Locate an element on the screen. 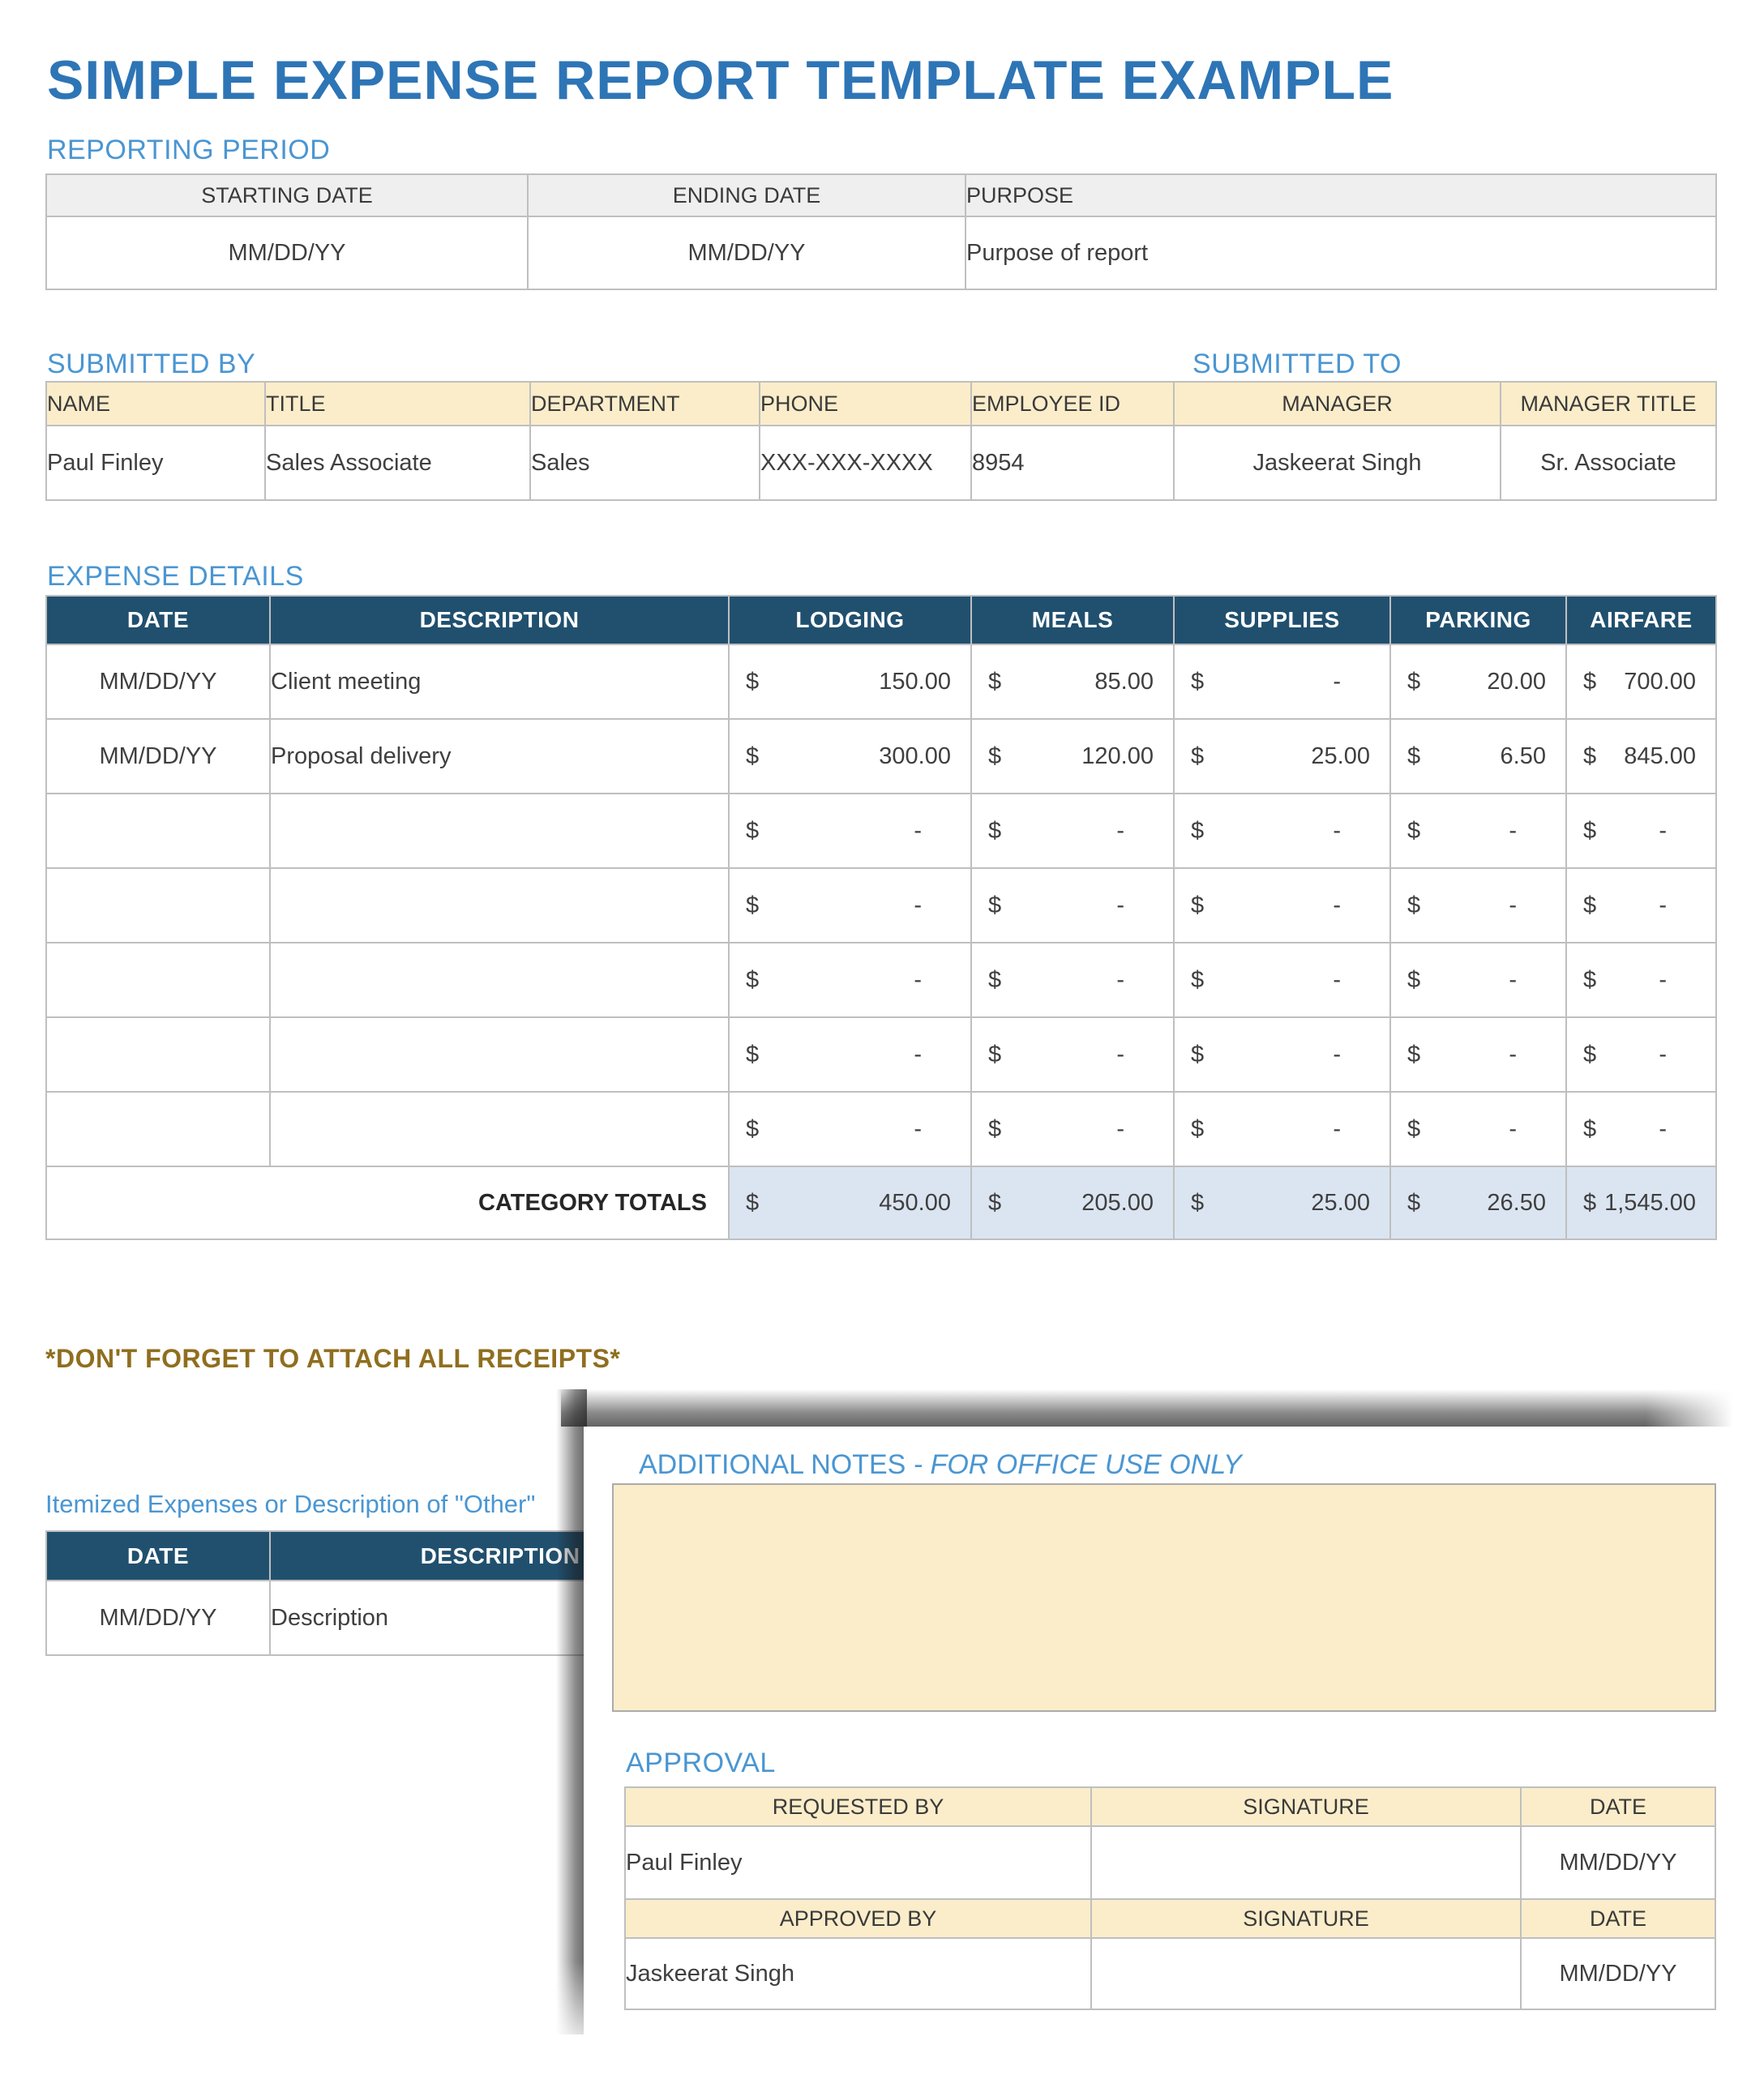 The height and width of the screenshot is (2075, 1764). manager-value: Jaskeerat Singh is located at coordinates (1337, 463).